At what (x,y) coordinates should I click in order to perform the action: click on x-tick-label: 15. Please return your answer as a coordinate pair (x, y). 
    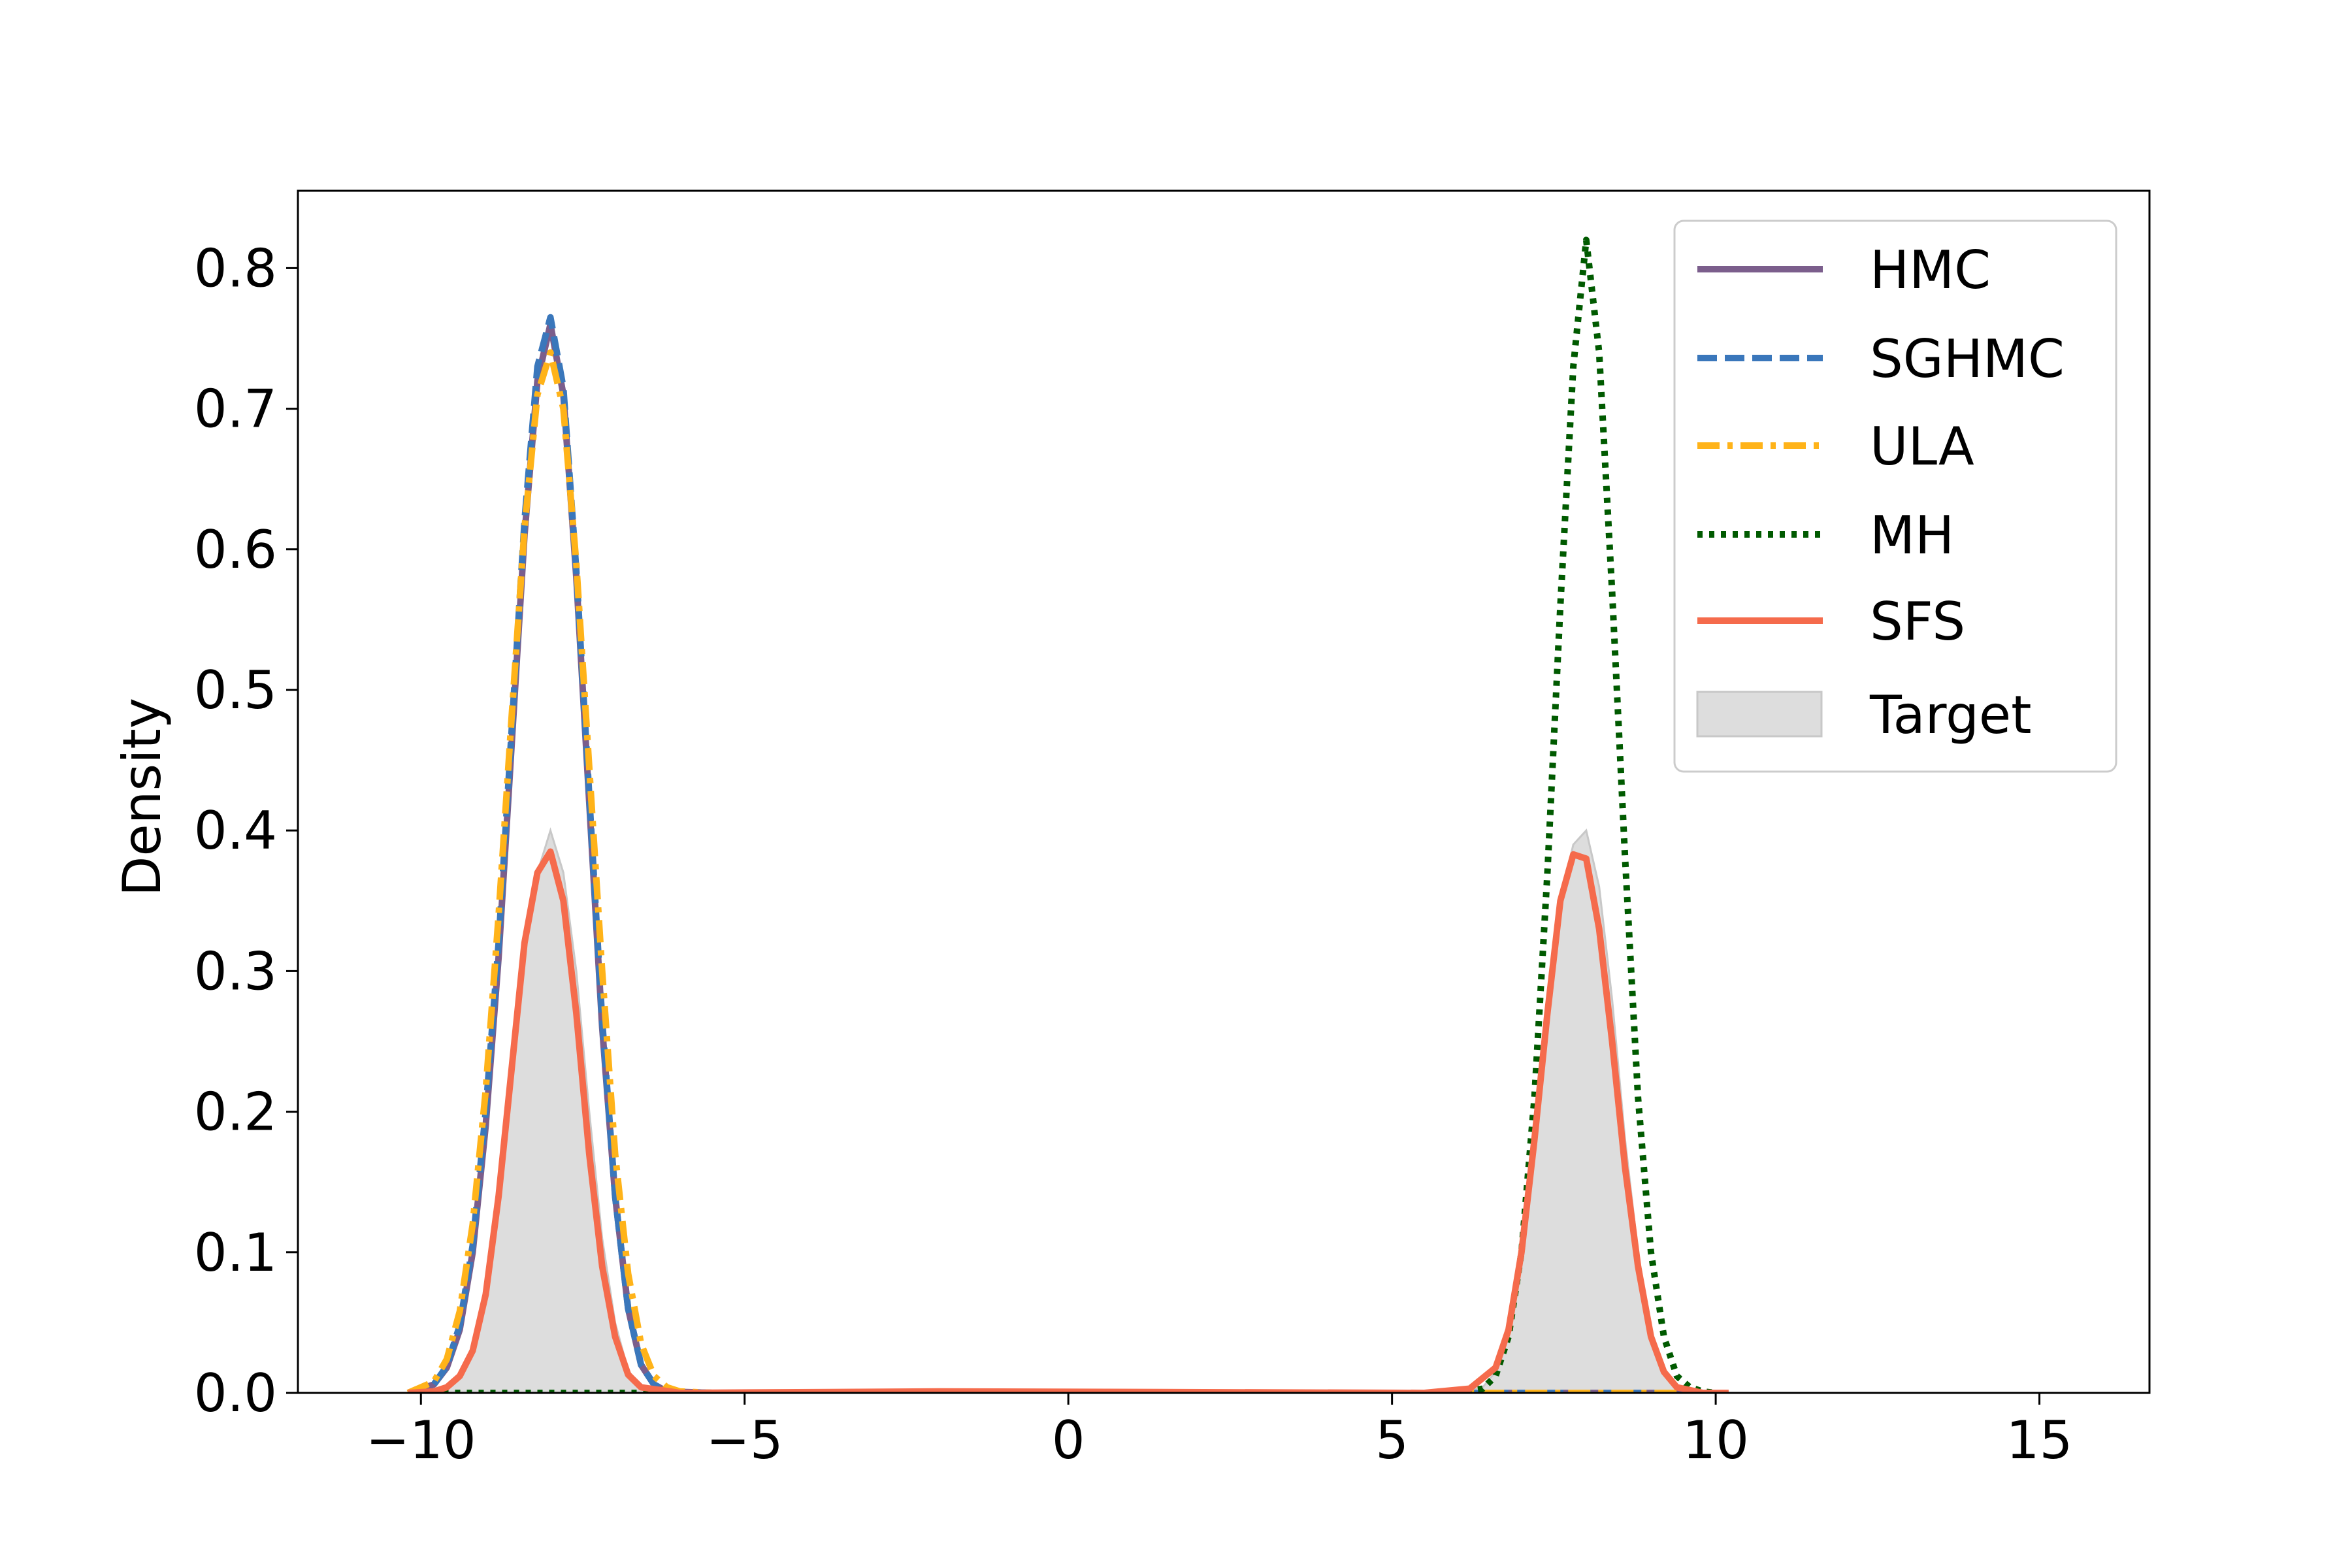
    Looking at the image, I should click on (2039, 1440).